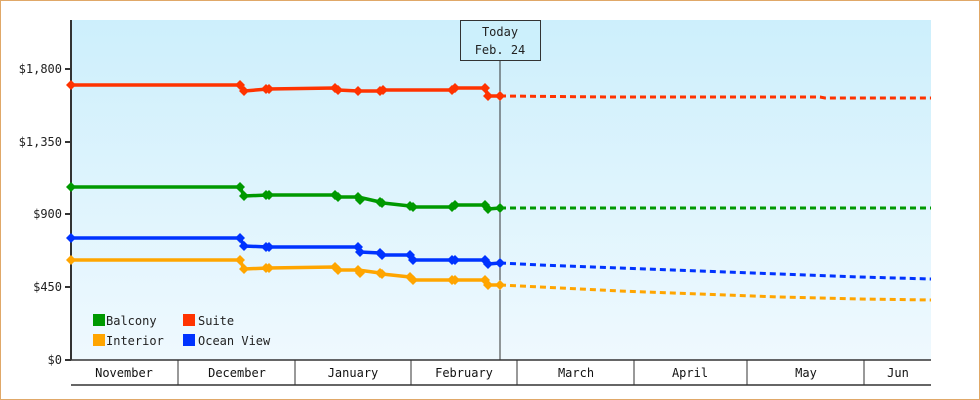 This screenshot has width=980, height=400. I want to click on ocean-view-swatch-icon, so click(189, 340).